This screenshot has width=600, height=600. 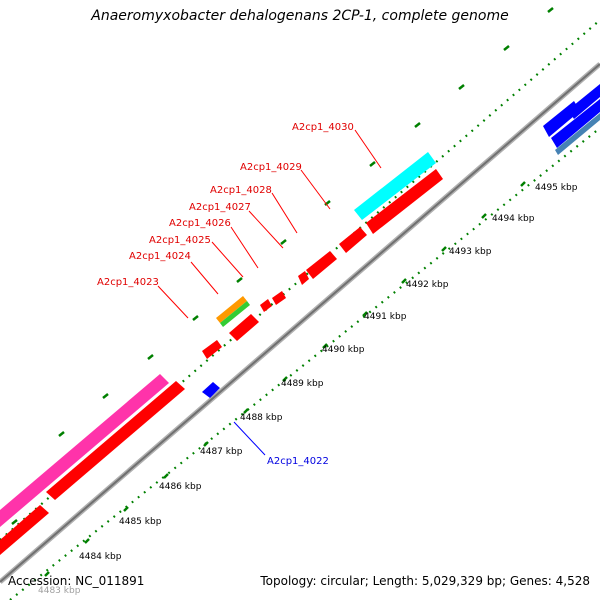 I want to click on gene-label-a2cp1-4026: A2cp1_4026, so click(x=200, y=223).